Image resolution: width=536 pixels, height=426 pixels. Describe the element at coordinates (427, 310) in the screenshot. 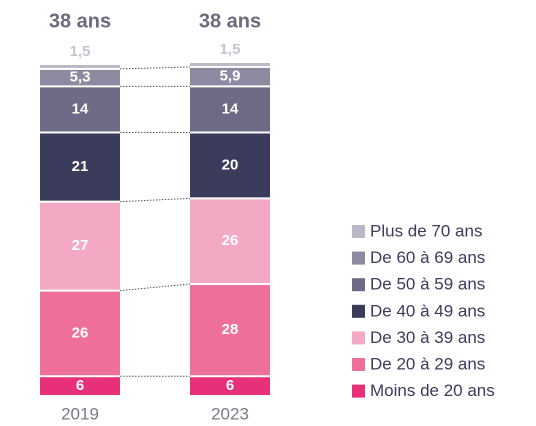

I see `legend-label: De 40 à 49 ans` at that location.